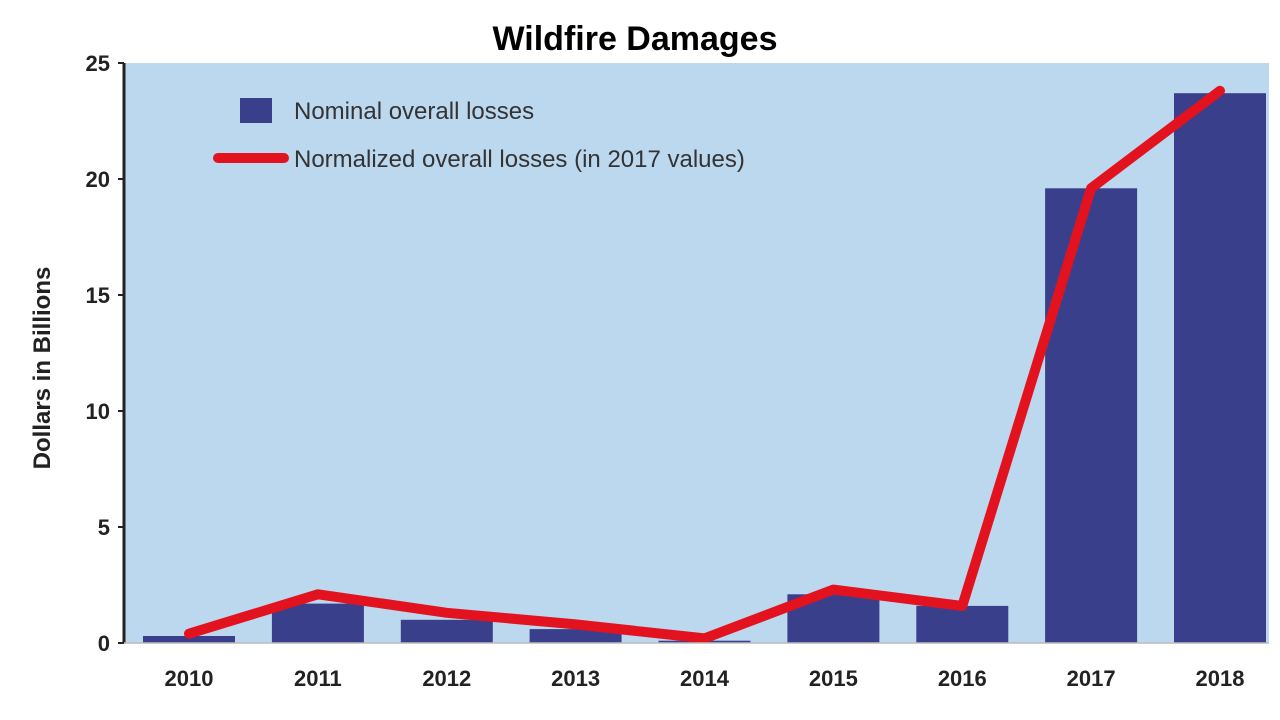  What do you see at coordinates (98, 179) in the screenshot?
I see `y-tick-label-20: 20` at bounding box center [98, 179].